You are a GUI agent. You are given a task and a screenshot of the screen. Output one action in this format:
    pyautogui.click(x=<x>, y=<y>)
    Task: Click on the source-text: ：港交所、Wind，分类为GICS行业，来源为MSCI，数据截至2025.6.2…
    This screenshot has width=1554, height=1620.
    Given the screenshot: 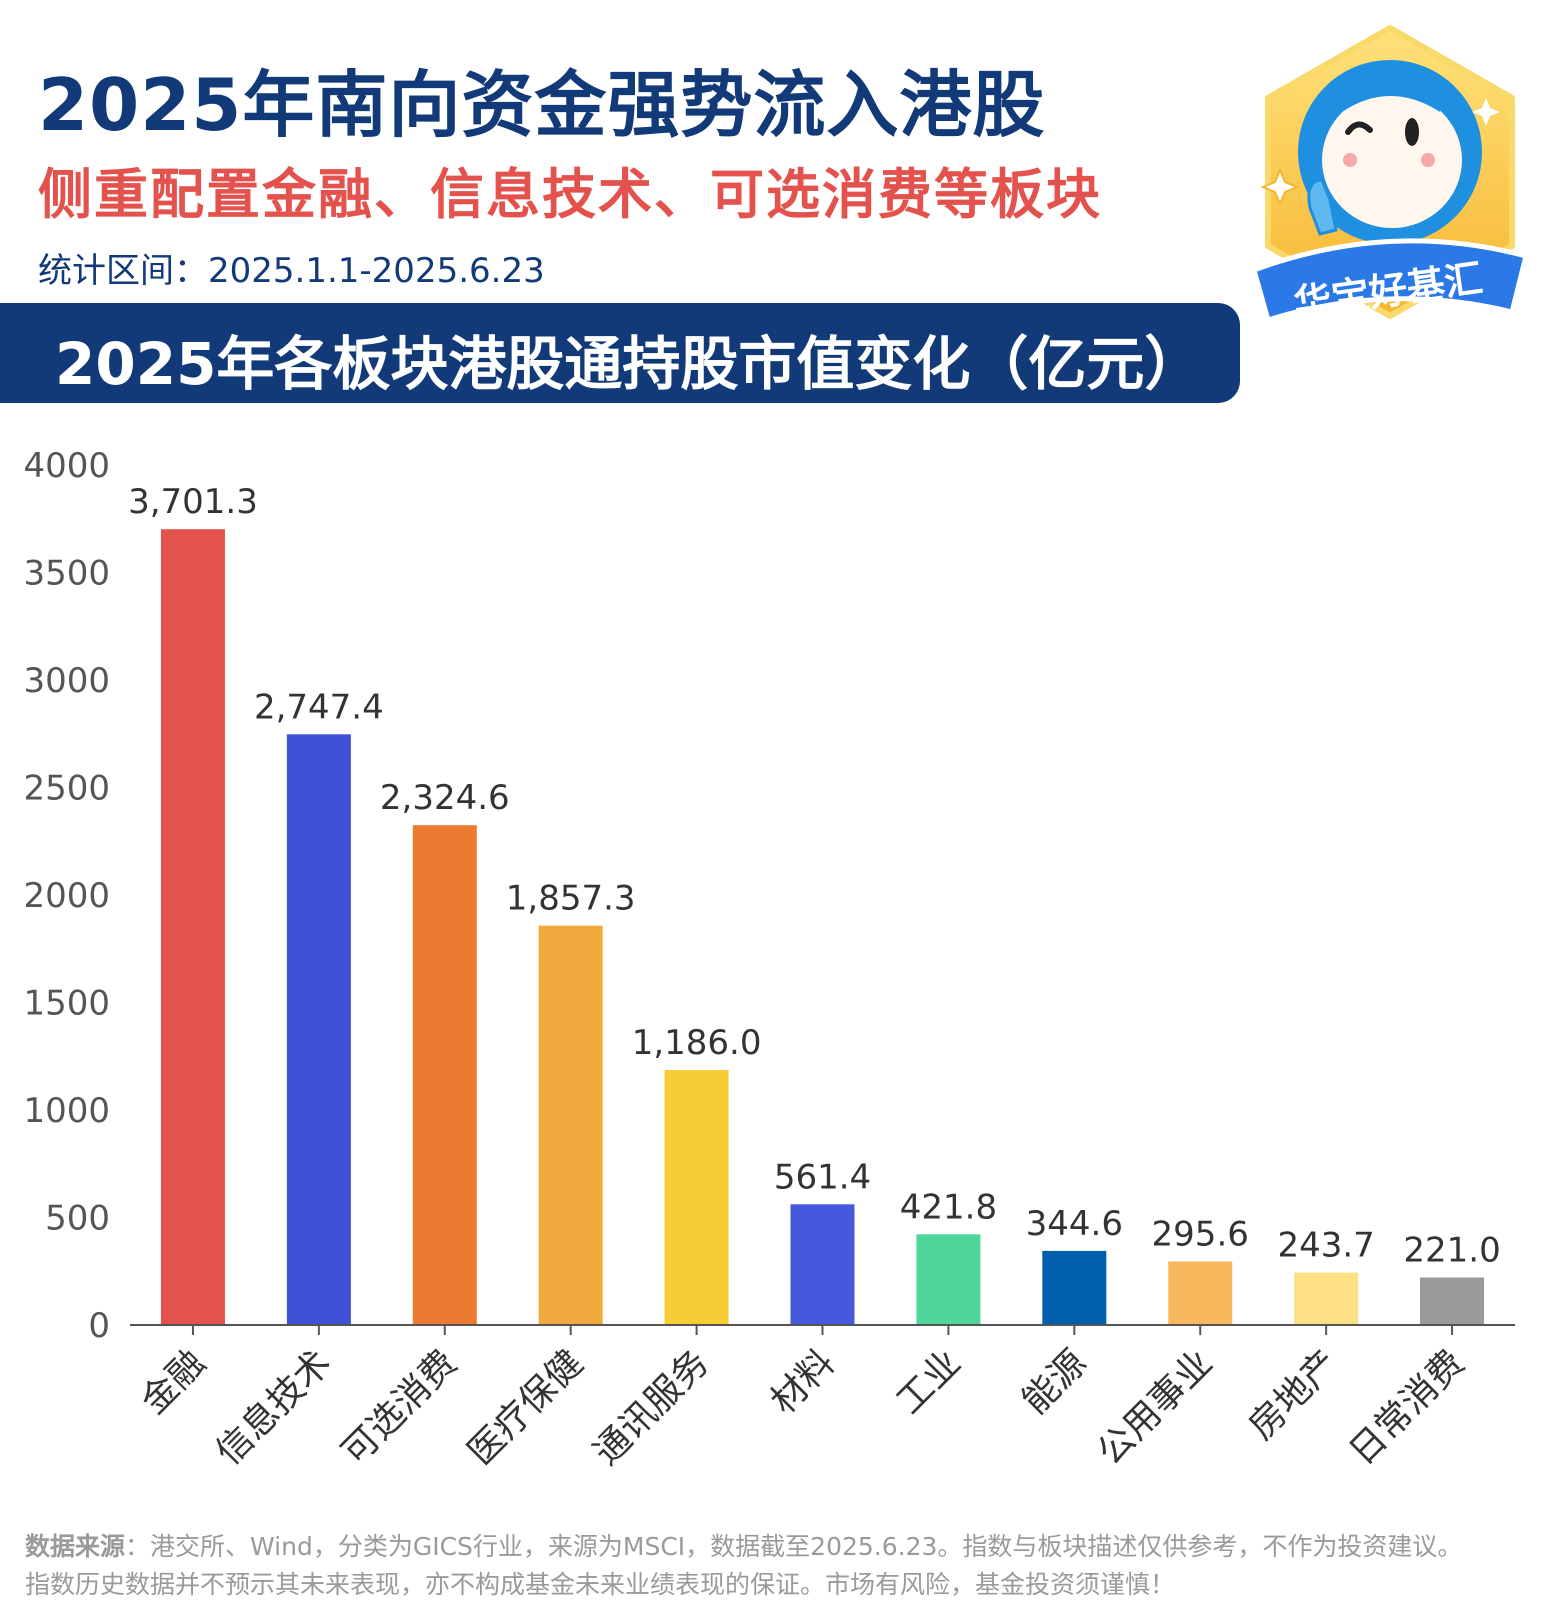 What is the action you would take?
    pyautogui.click(x=794, y=1546)
    